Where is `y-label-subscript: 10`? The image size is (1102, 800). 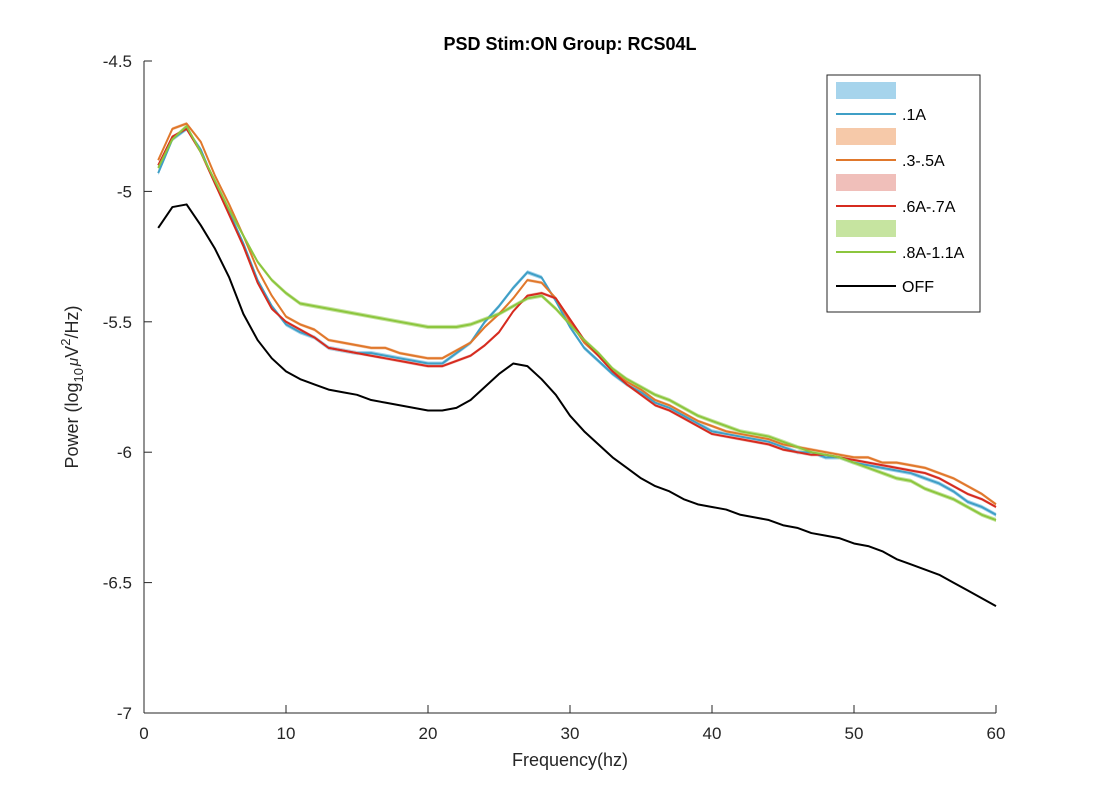
y-label-subscript: 10 is located at coordinates (78, 375).